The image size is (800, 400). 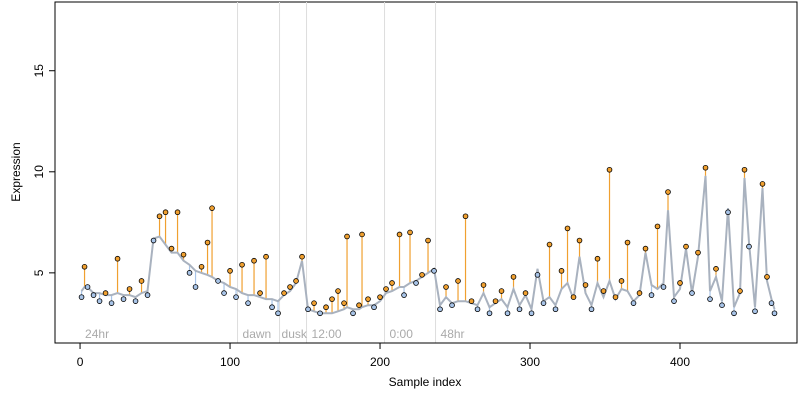 I want to click on phase-label: 0:00, so click(x=402, y=334).